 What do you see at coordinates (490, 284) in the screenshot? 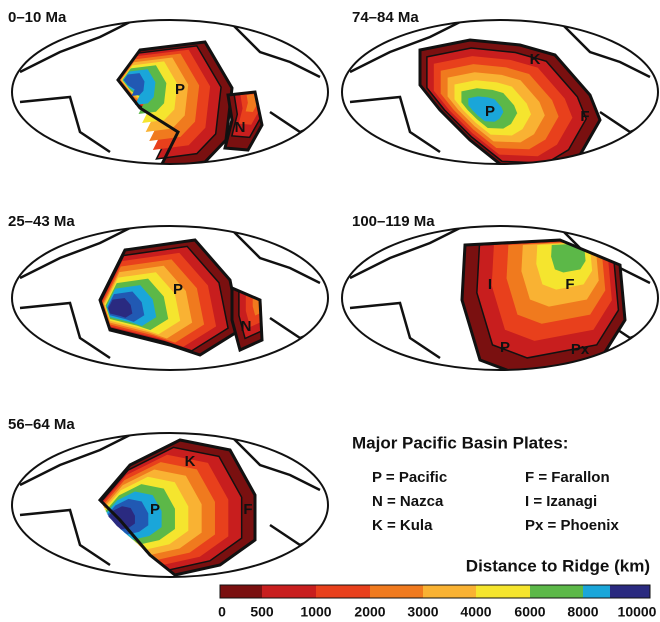
I see `plate-label: I` at bounding box center [490, 284].